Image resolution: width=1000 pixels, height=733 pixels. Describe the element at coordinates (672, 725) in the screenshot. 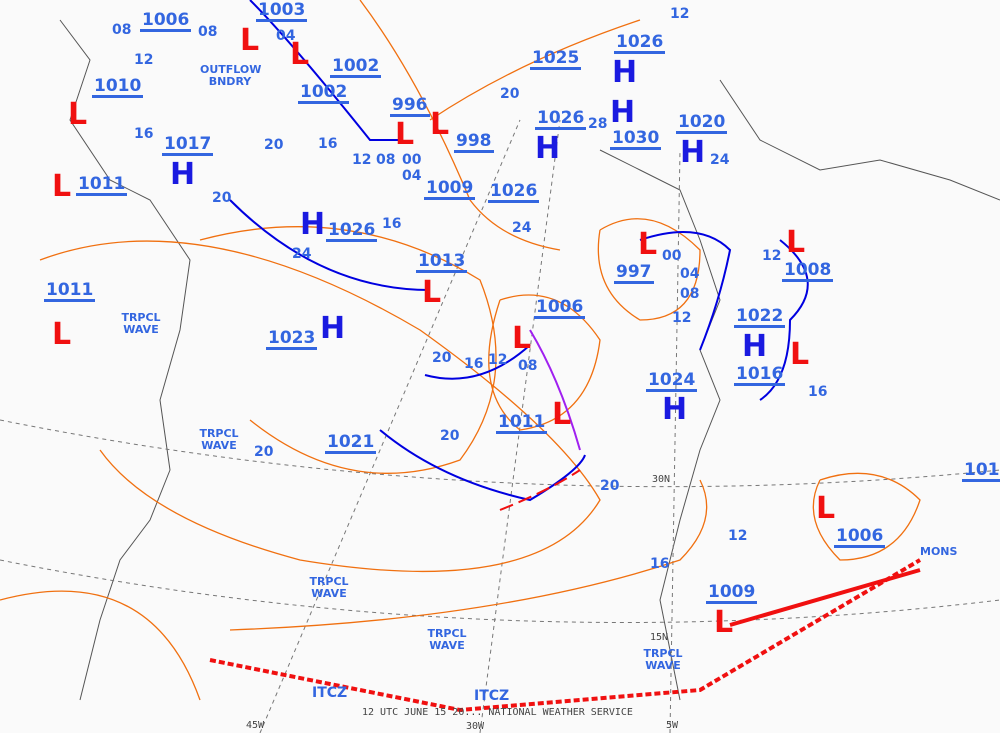

I see `longitude-label: 5W` at that location.